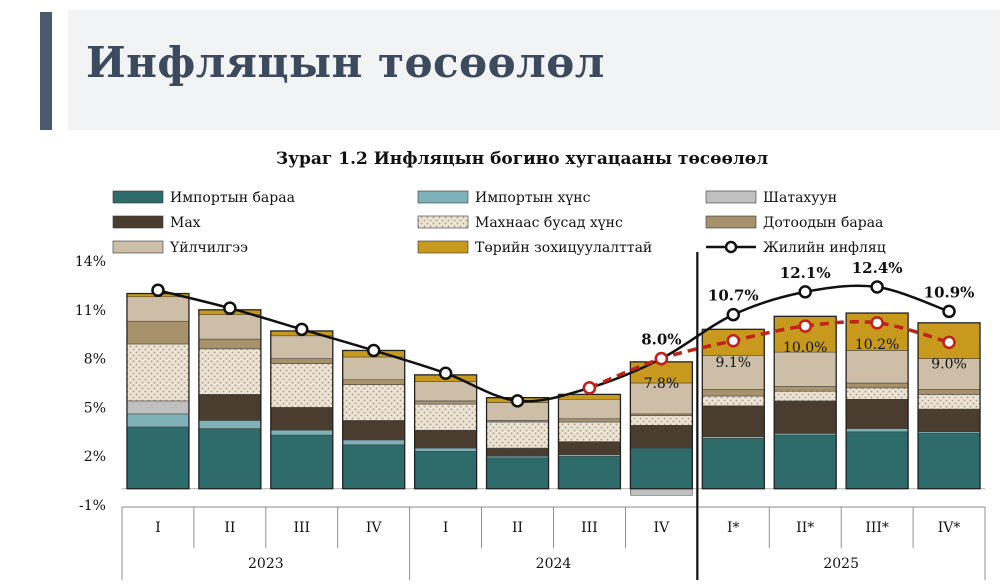  What do you see at coordinates (877, 528) in the screenshot?
I see `x-tick-label: III*` at bounding box center [877, 528].